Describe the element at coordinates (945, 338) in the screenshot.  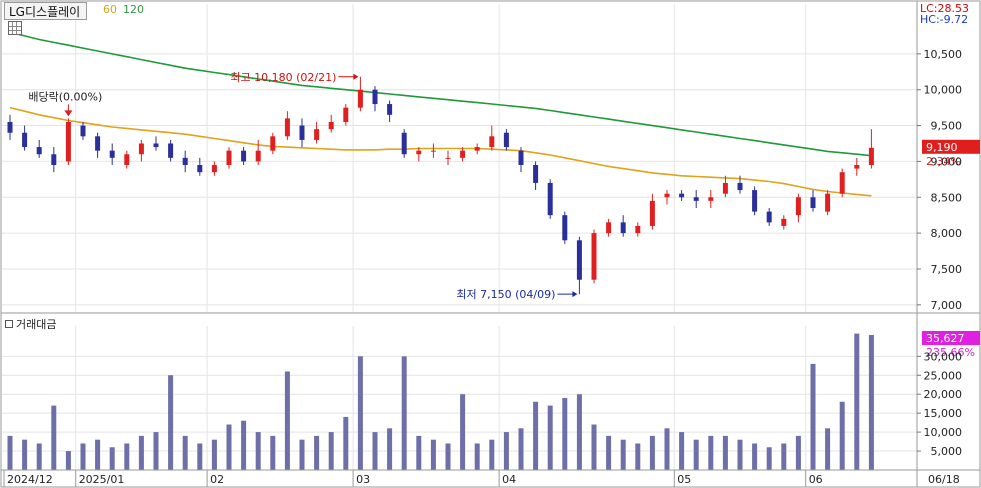
I see `last-volume-label: 35,627` at that location.